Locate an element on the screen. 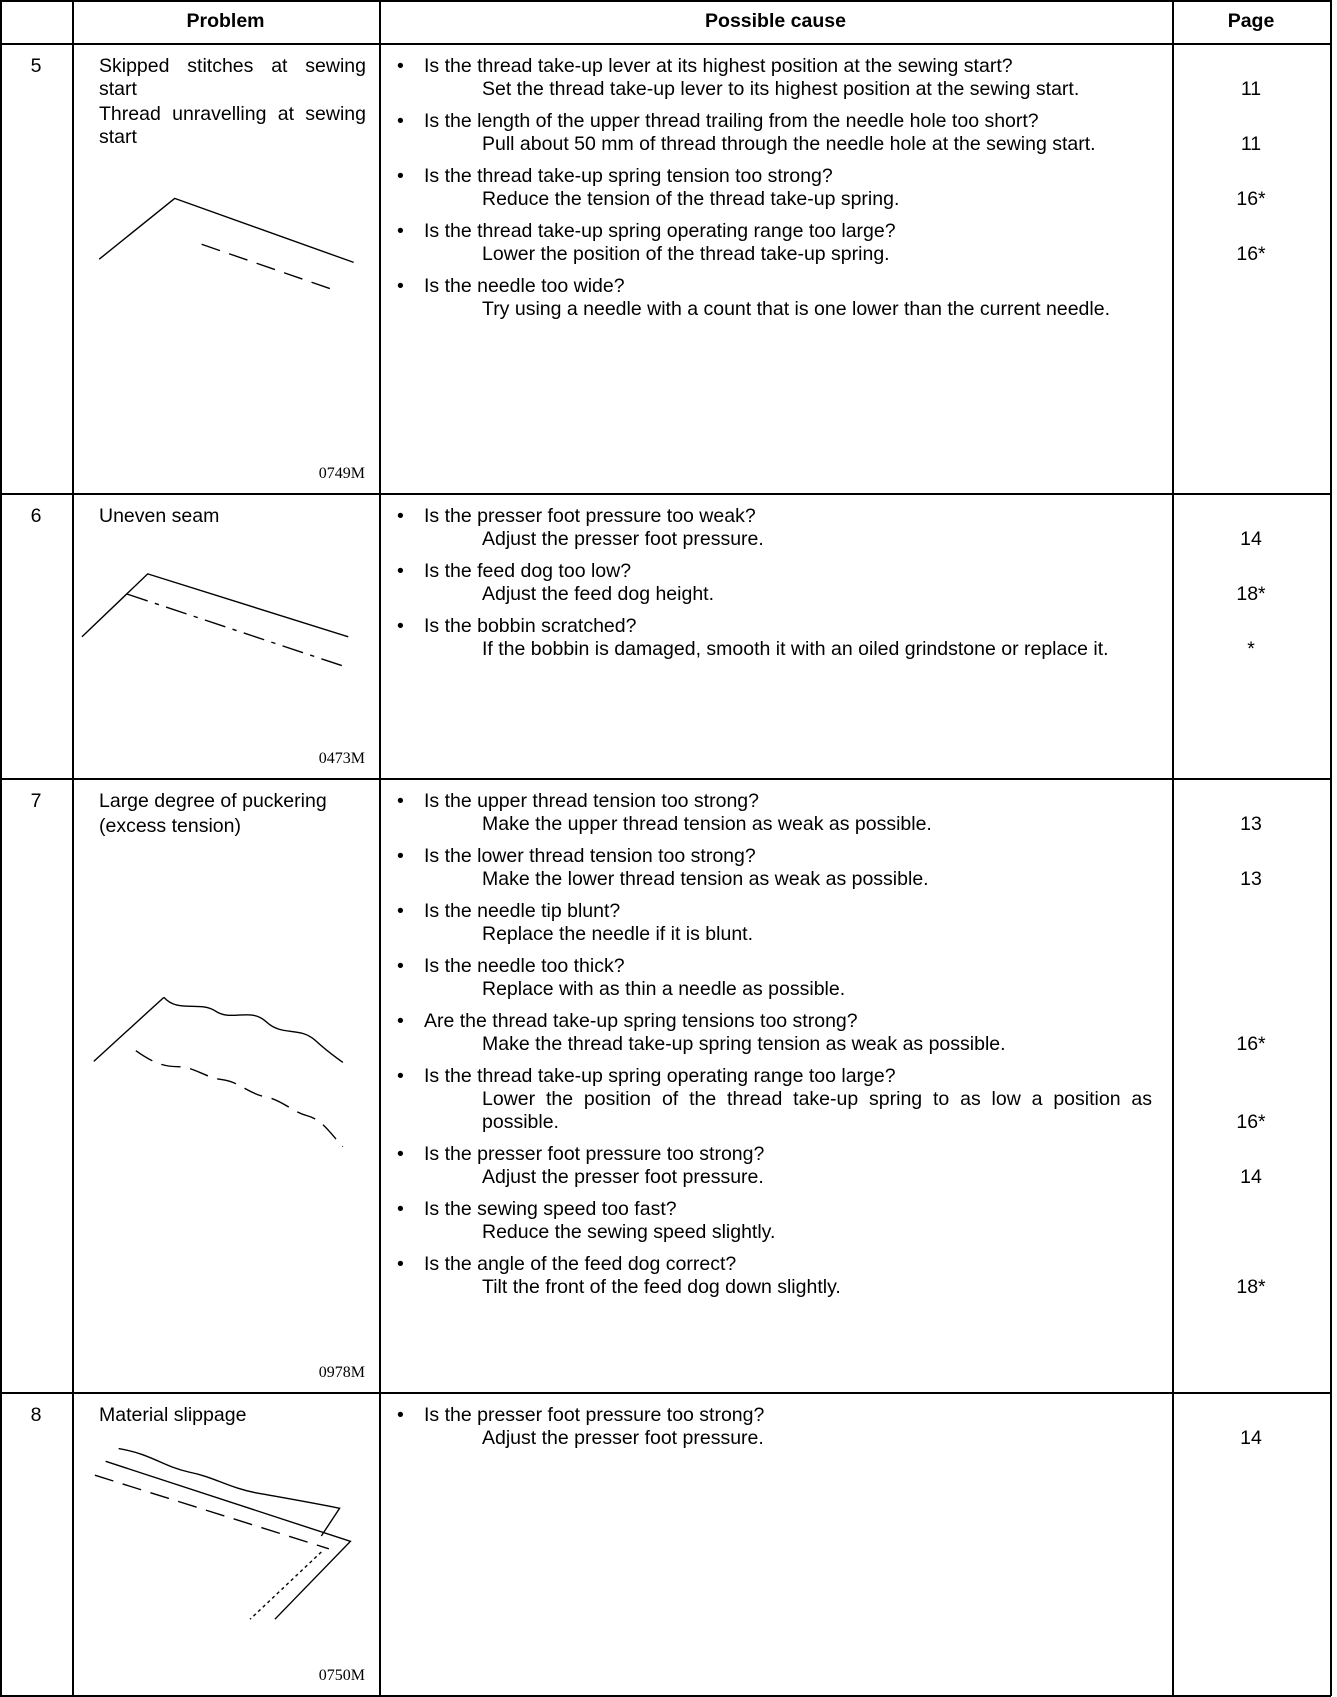 The width and height of the screenshot is (1337, 1697). row-number: 5 is located at coordinates (36, 66).